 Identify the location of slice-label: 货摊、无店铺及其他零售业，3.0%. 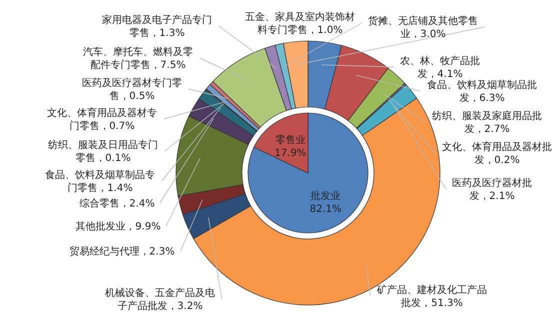
(423, 27).